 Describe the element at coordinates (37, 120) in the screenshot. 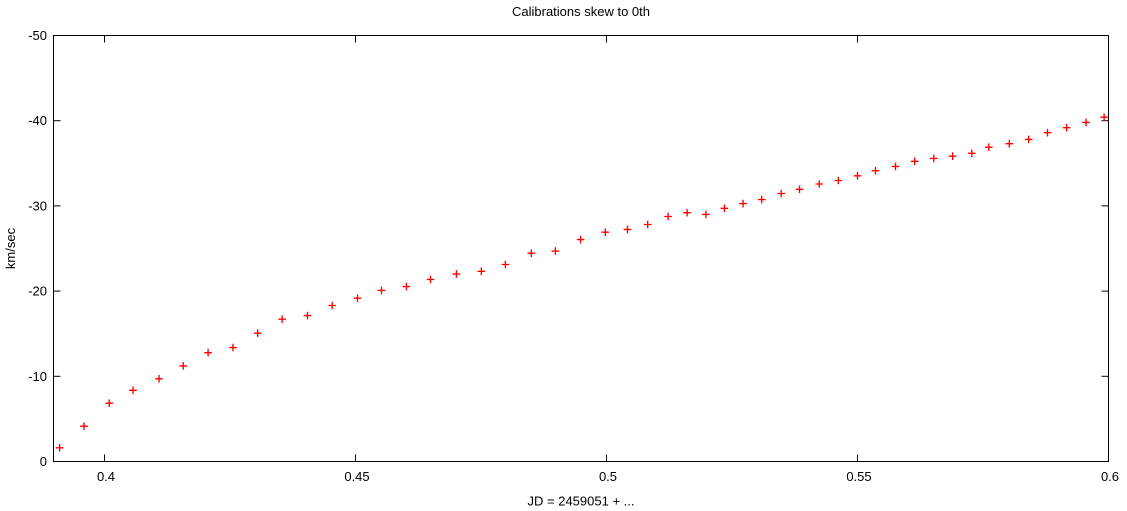

I see `svg-text: -40` at that location.